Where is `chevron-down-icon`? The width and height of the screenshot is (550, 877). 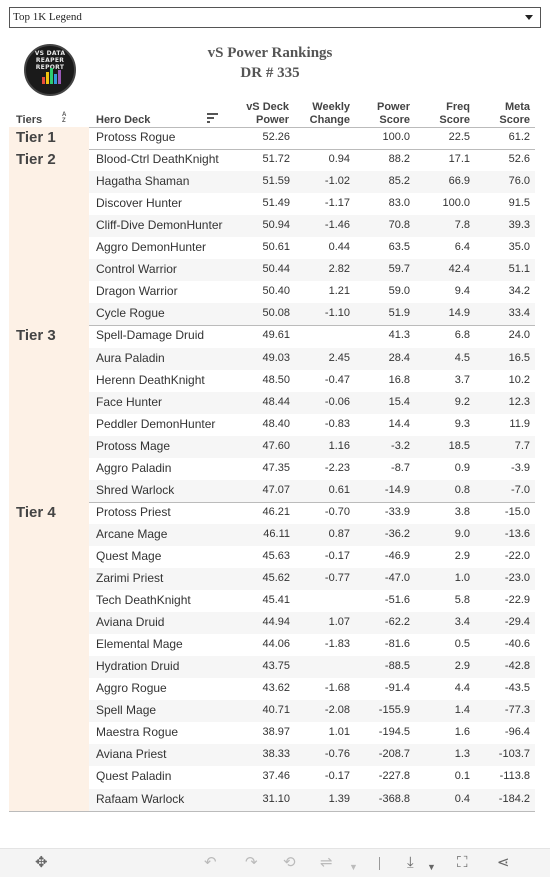 chevron-down-icon is located at coordinates (529, 17).